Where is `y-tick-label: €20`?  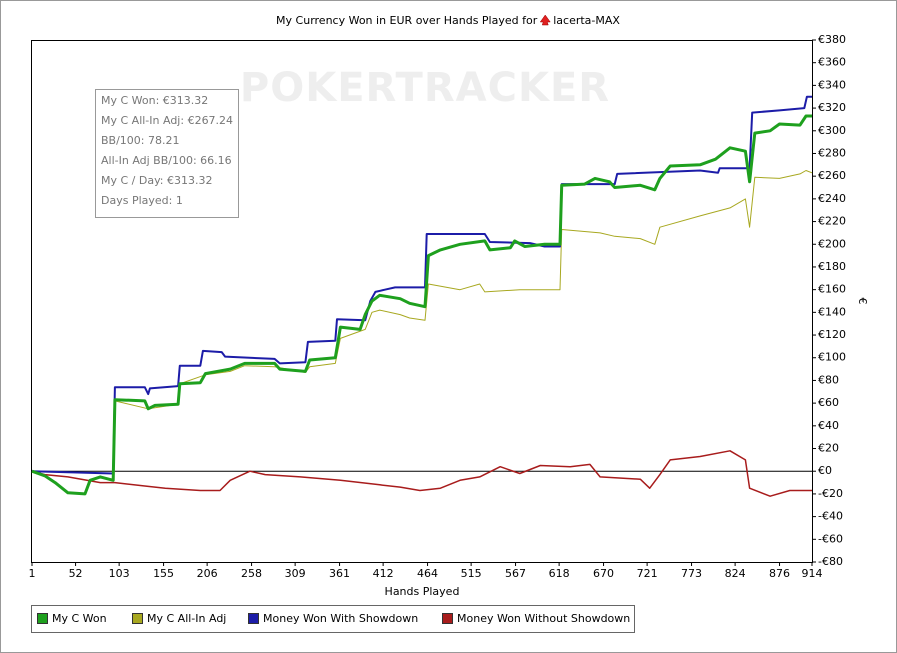
y-tick-label: €20 is located at coordinates (828, 448).